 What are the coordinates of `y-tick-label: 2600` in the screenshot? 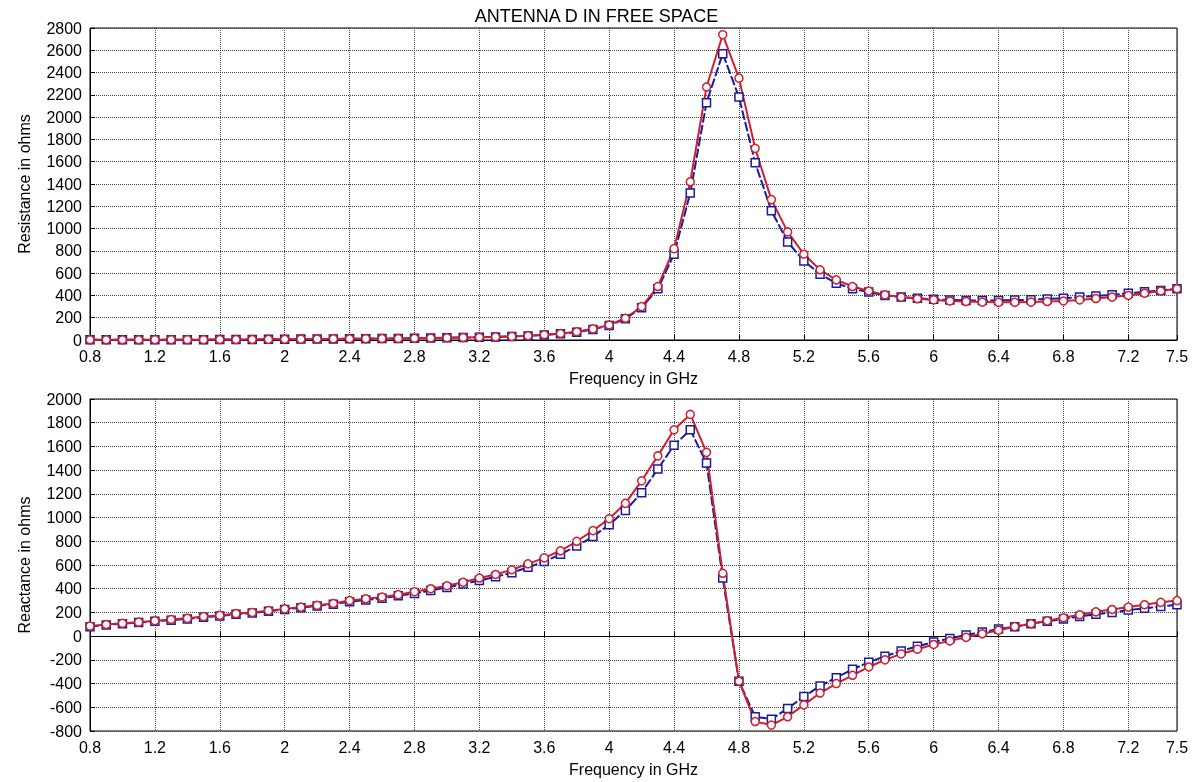 It's located at (64, 50).